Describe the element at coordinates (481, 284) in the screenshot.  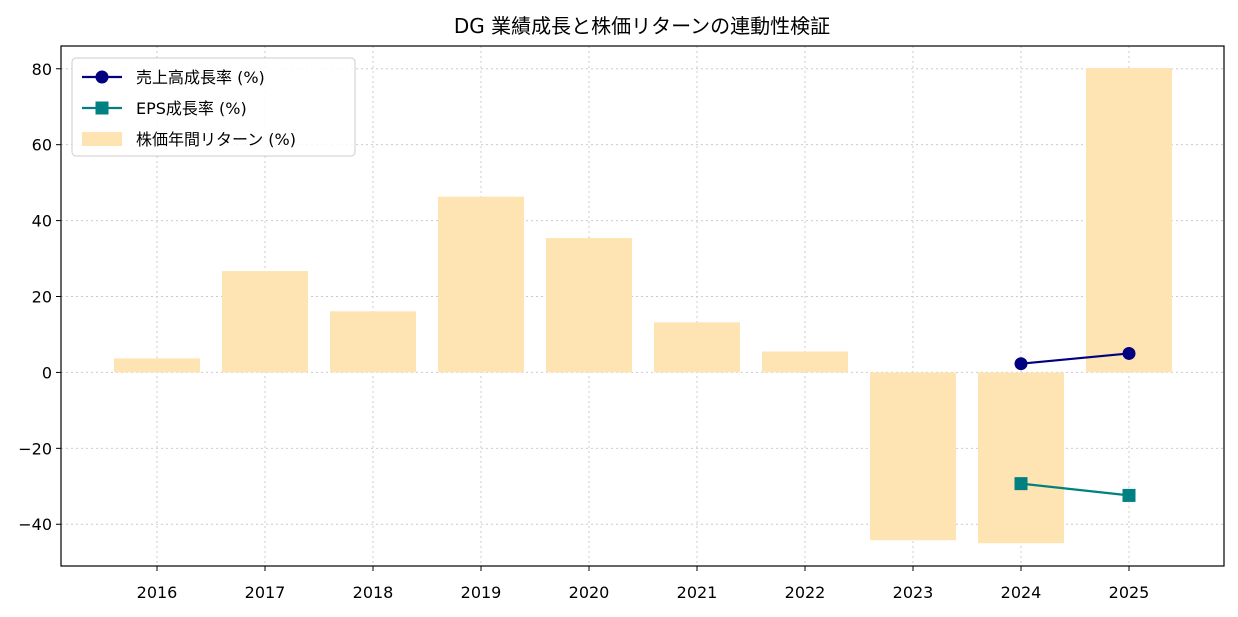
I see `bar-2019` at that location.